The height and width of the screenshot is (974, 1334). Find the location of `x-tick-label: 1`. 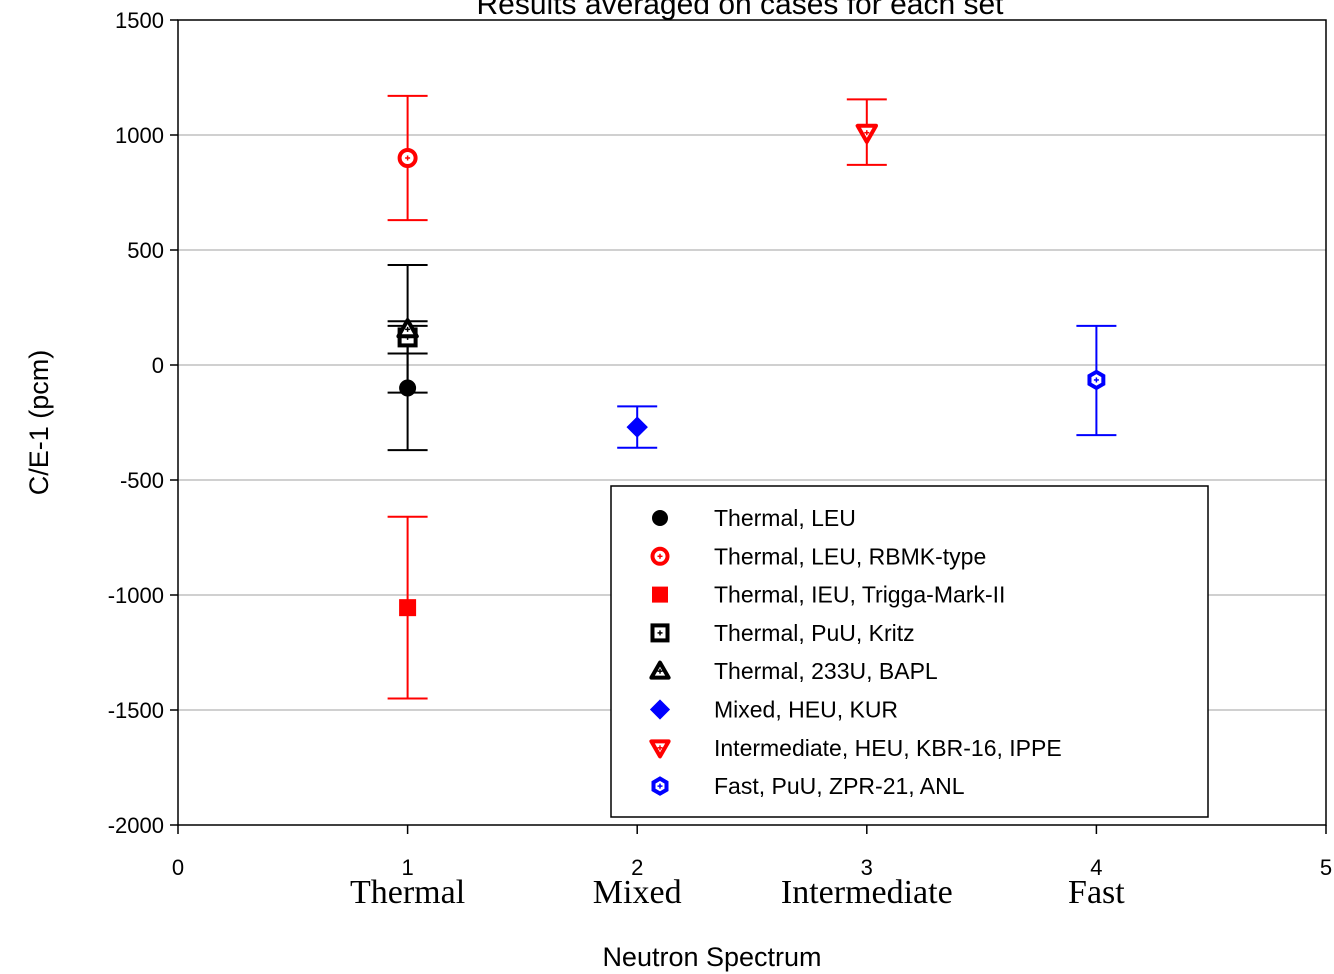

x-tick-label: 1 is located at coordinates (407, 867).